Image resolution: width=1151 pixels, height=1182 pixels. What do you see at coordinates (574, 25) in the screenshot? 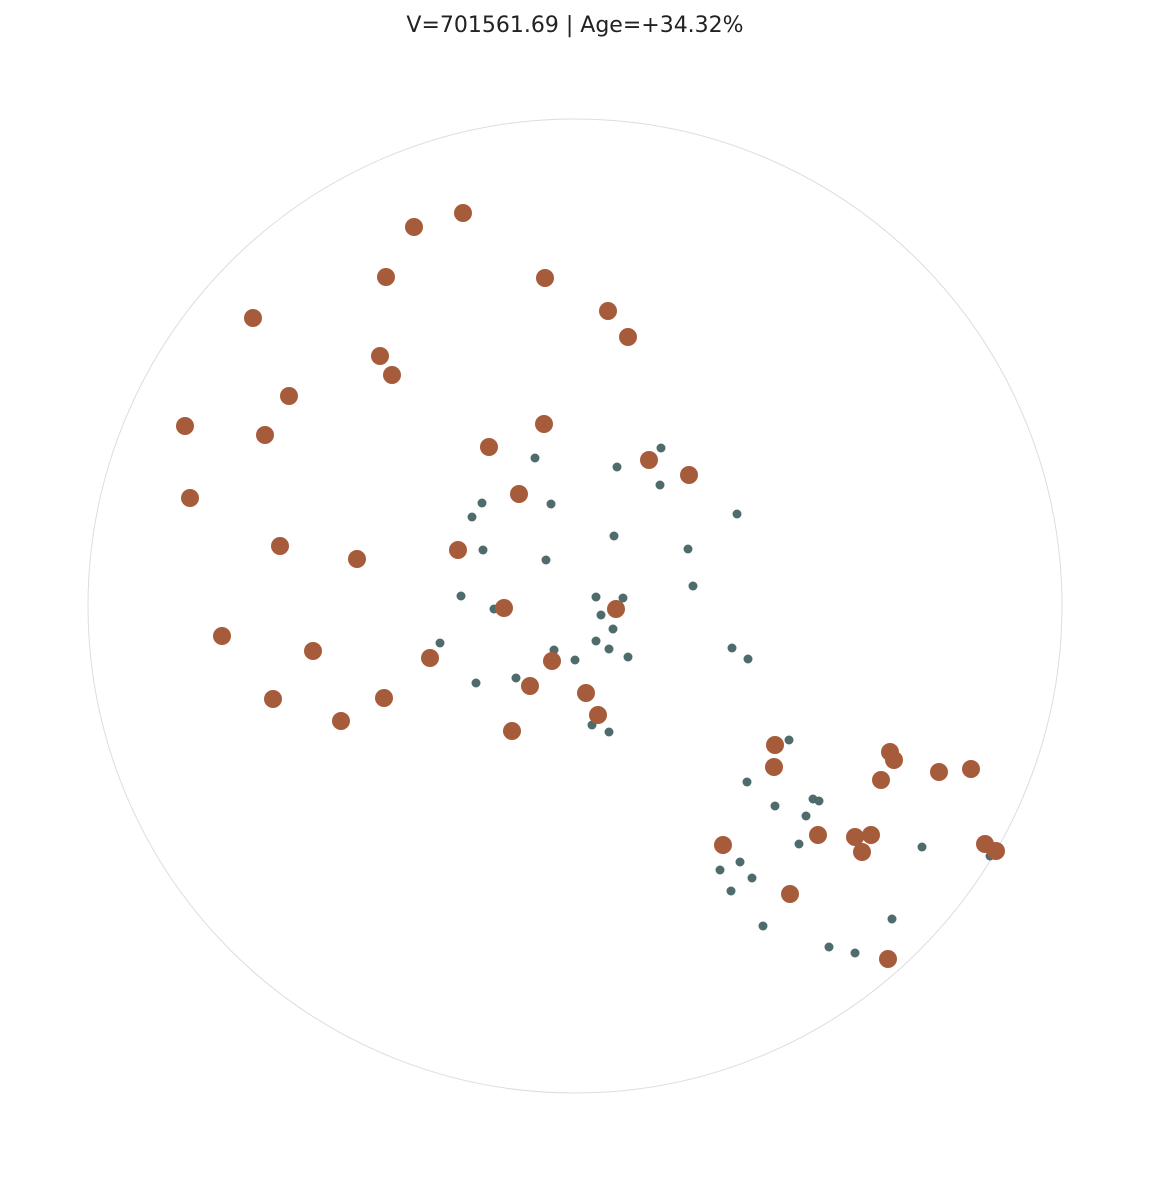
I see `chart-title: V=701561.69 | Age=+34.32%` at bounding box center [574, 25].